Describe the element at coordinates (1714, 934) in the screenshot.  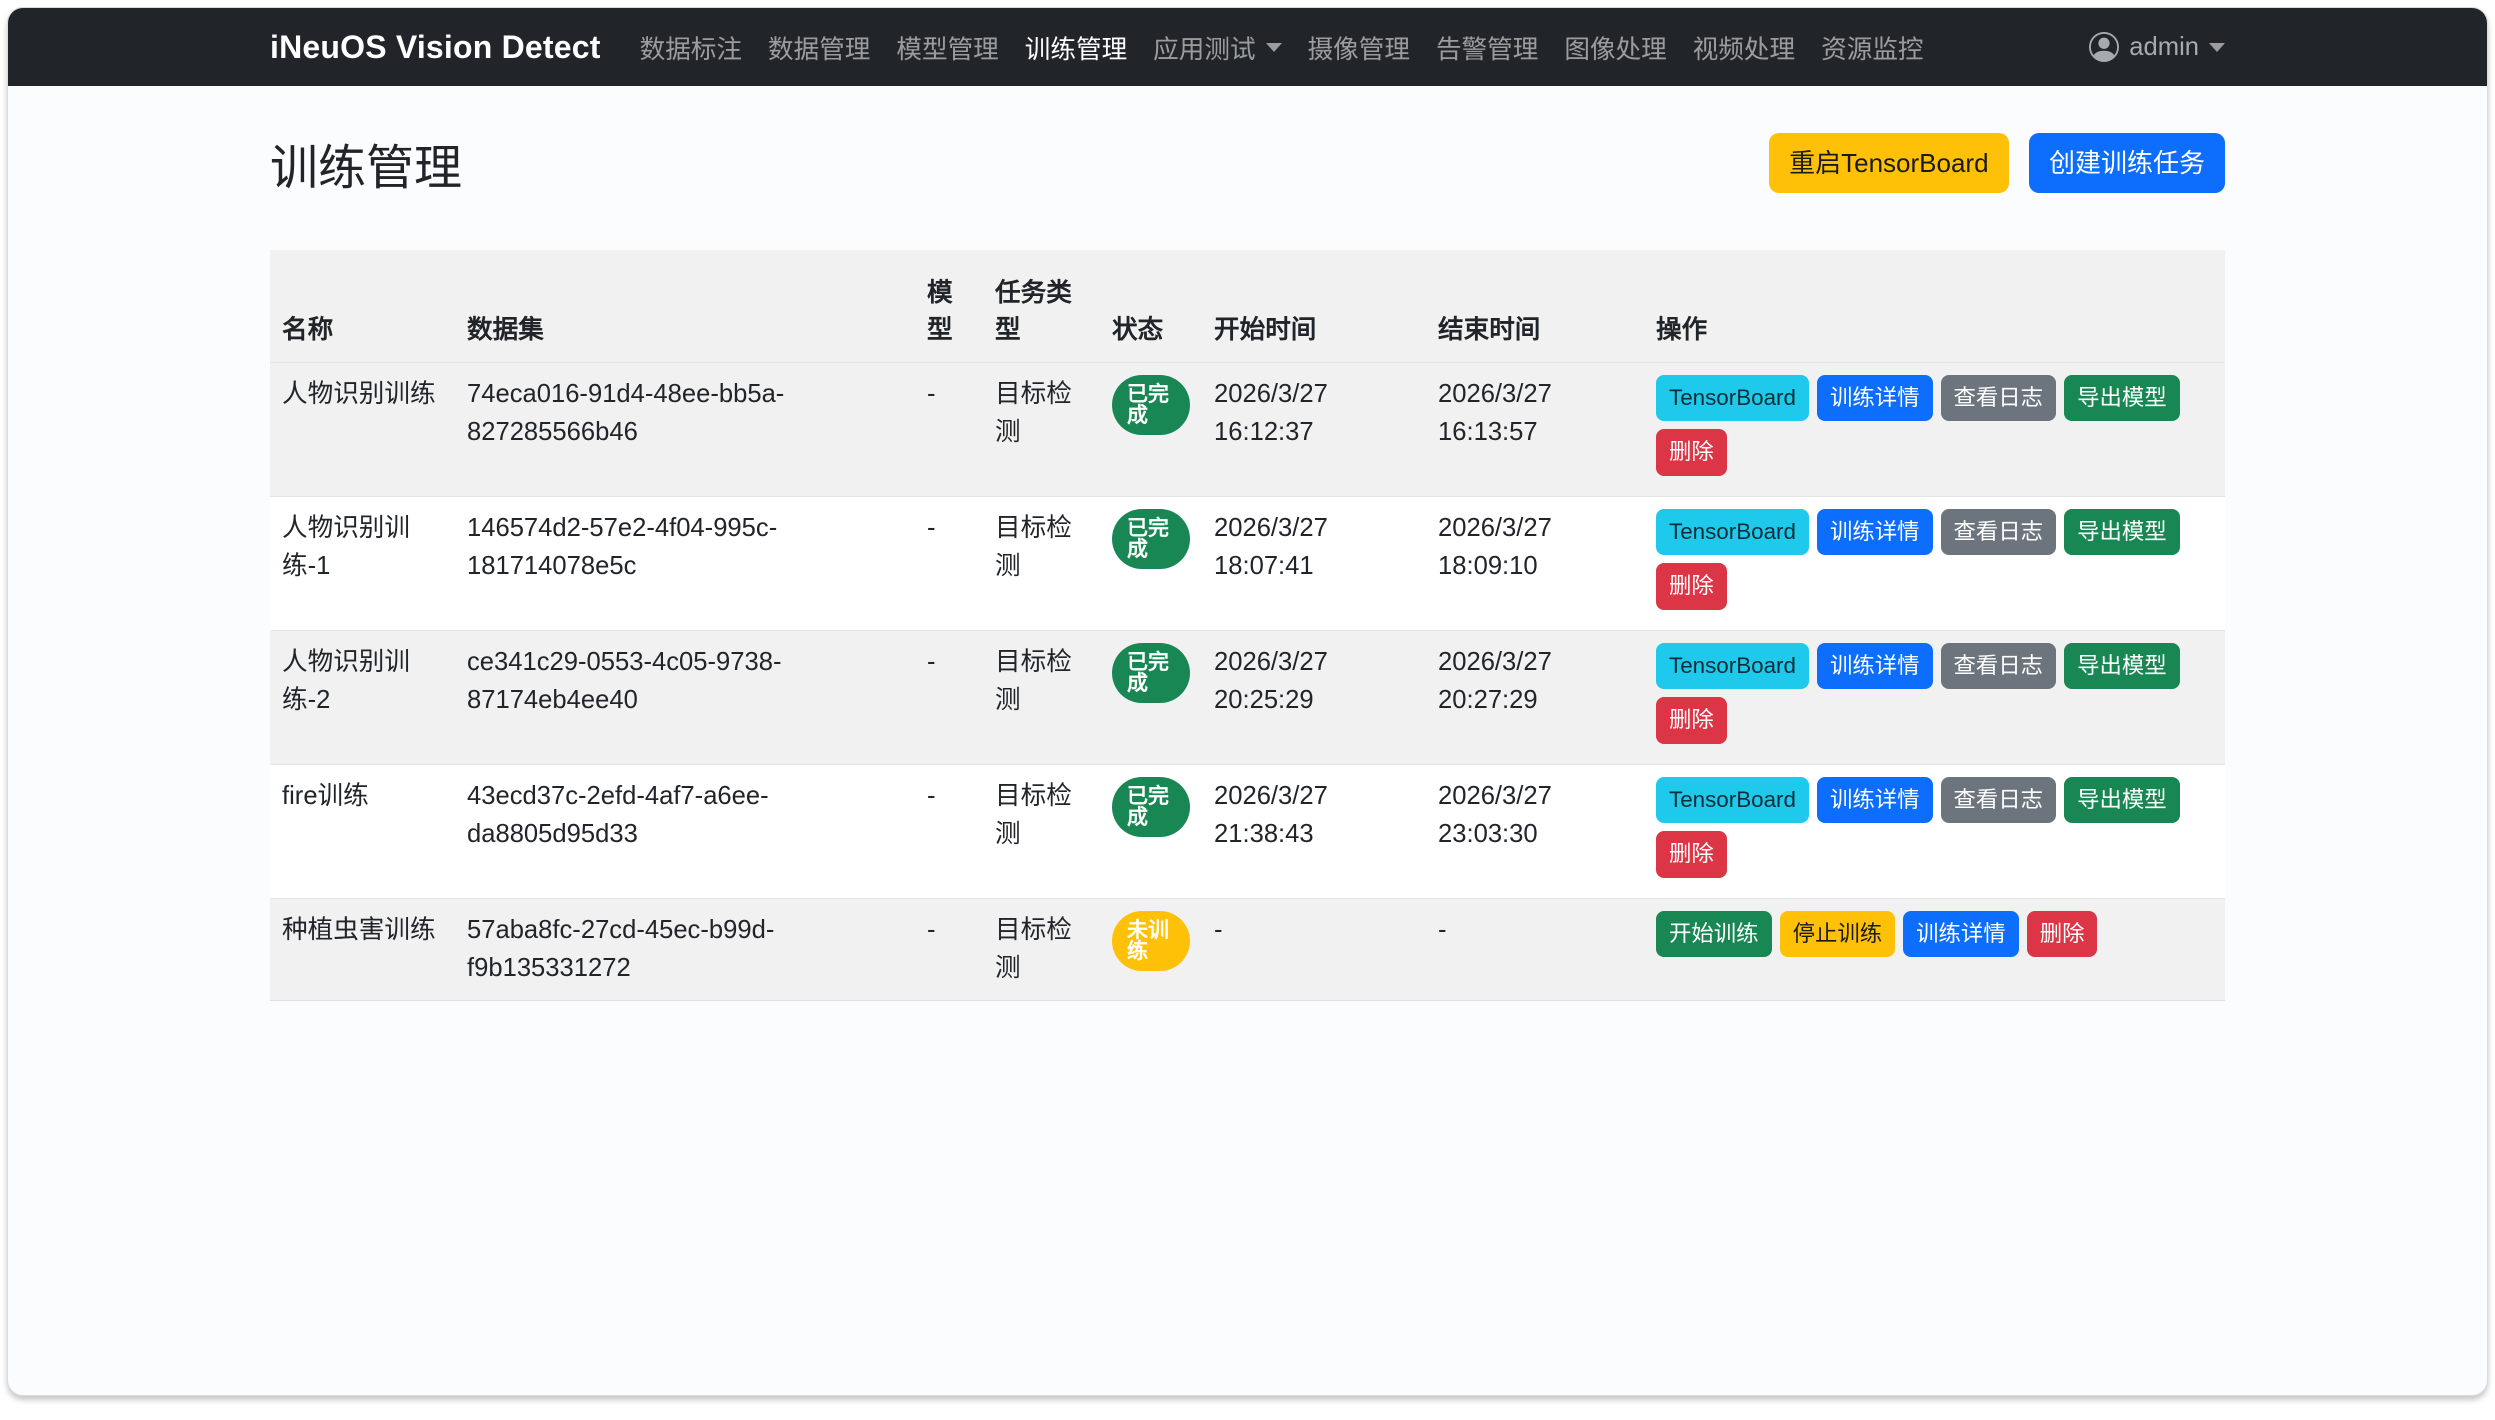
I see `start-training-button: 开始训练` at that location.